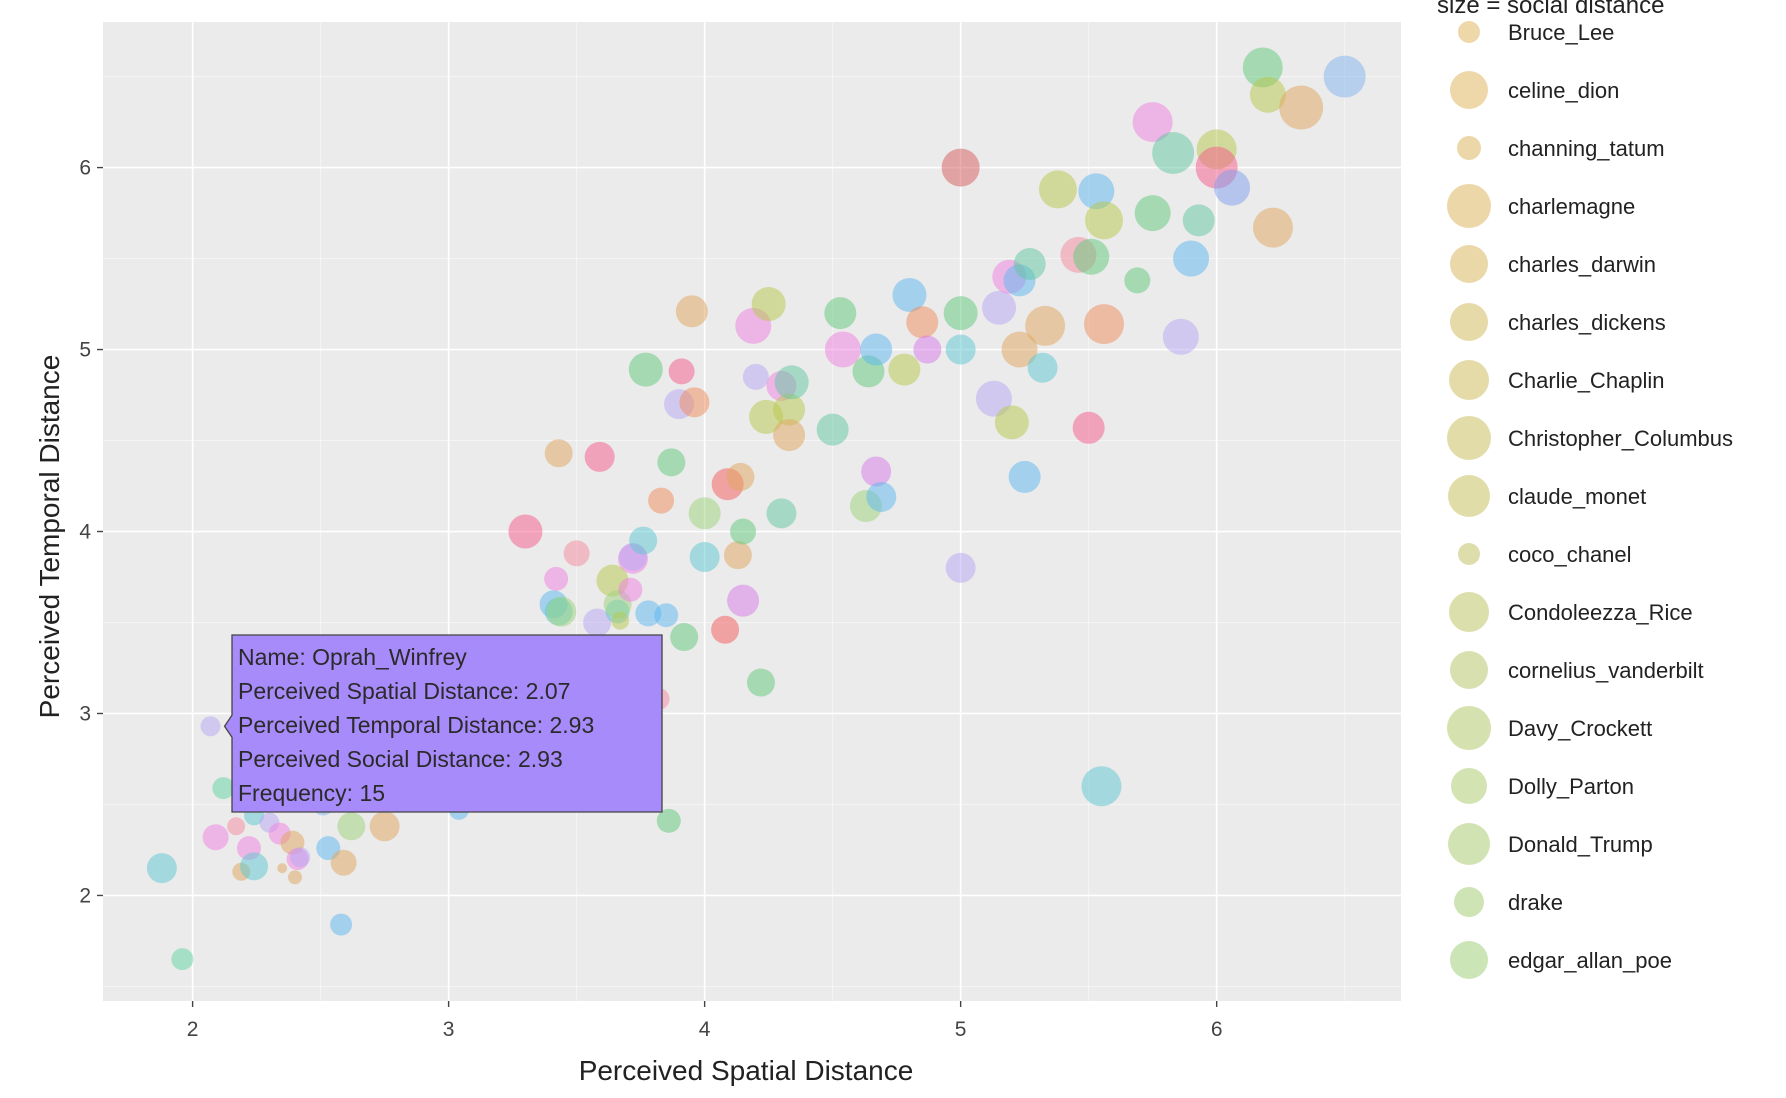  Describe the element at coordinates (1535, 902) in the screenshot. I see `legend-item-label: drake` at that location.